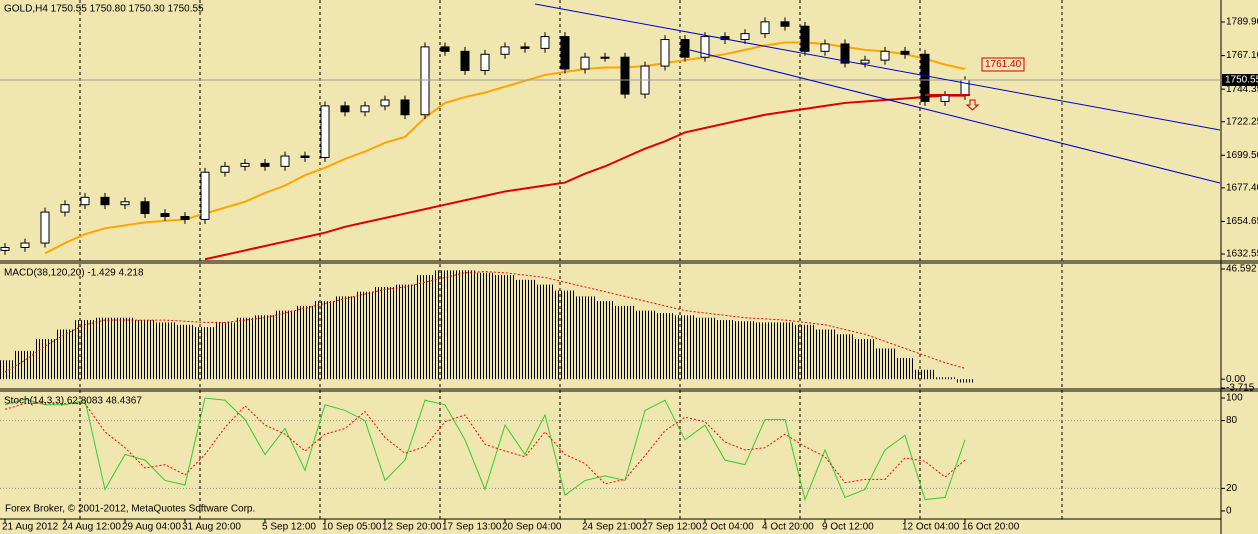 This screenshot has height=534, width=1258. Describe the element at coordinates (1242, 55) in the screenshot. I see `y-tick-label: 1767.10` at that location.